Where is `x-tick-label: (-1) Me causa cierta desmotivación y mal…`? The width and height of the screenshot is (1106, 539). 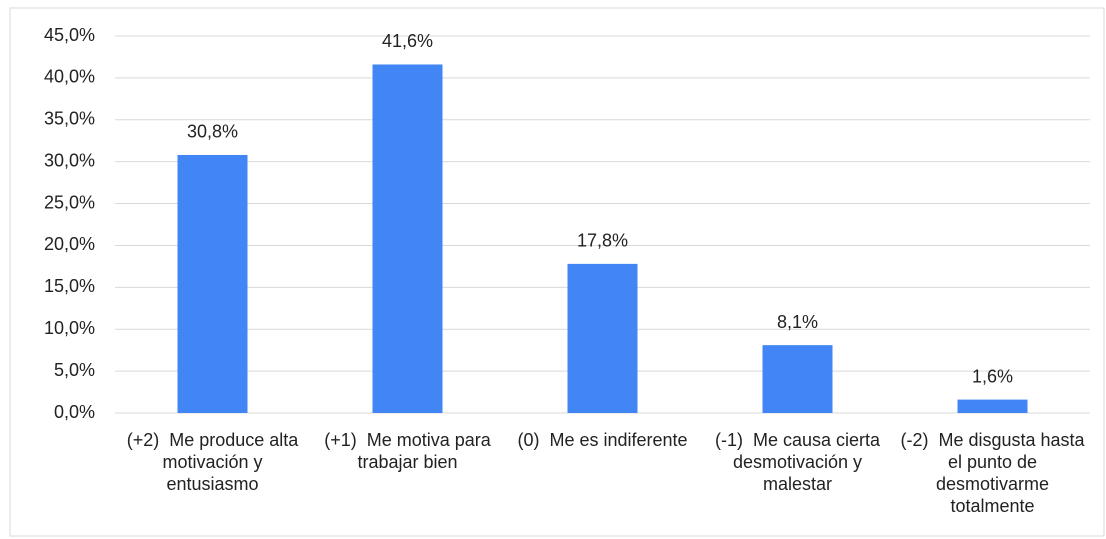 x-tick-label: (-1) Me causa cierta desmotivación y mal… is located at coordinates (800, 462).